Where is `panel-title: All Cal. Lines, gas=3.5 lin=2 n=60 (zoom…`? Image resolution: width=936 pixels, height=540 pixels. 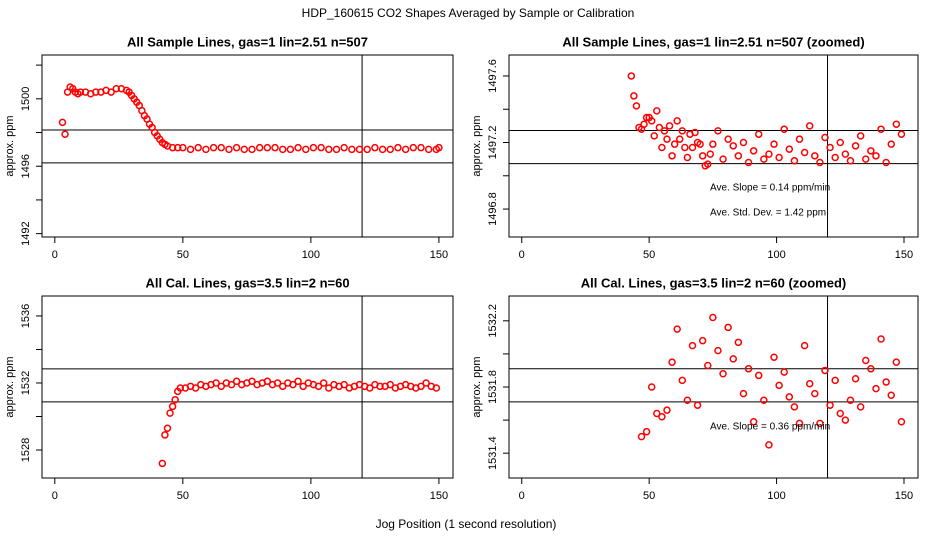 panel-title: All Cal. Lines, gas=3.5 lin=2 n=60 (zoom… is located at coordinates (714, 282).